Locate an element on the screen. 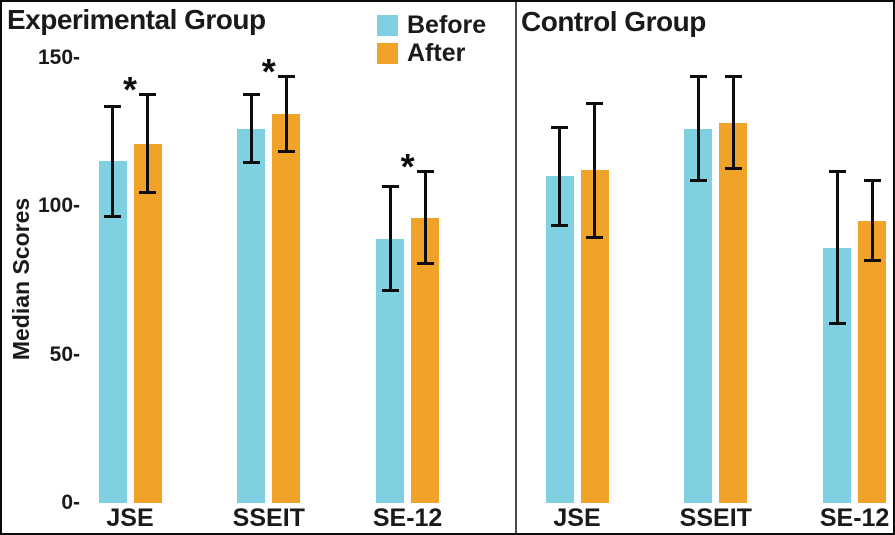 The image size is (895, 535). legend-item-after: After is located at coordinates (421, 53).